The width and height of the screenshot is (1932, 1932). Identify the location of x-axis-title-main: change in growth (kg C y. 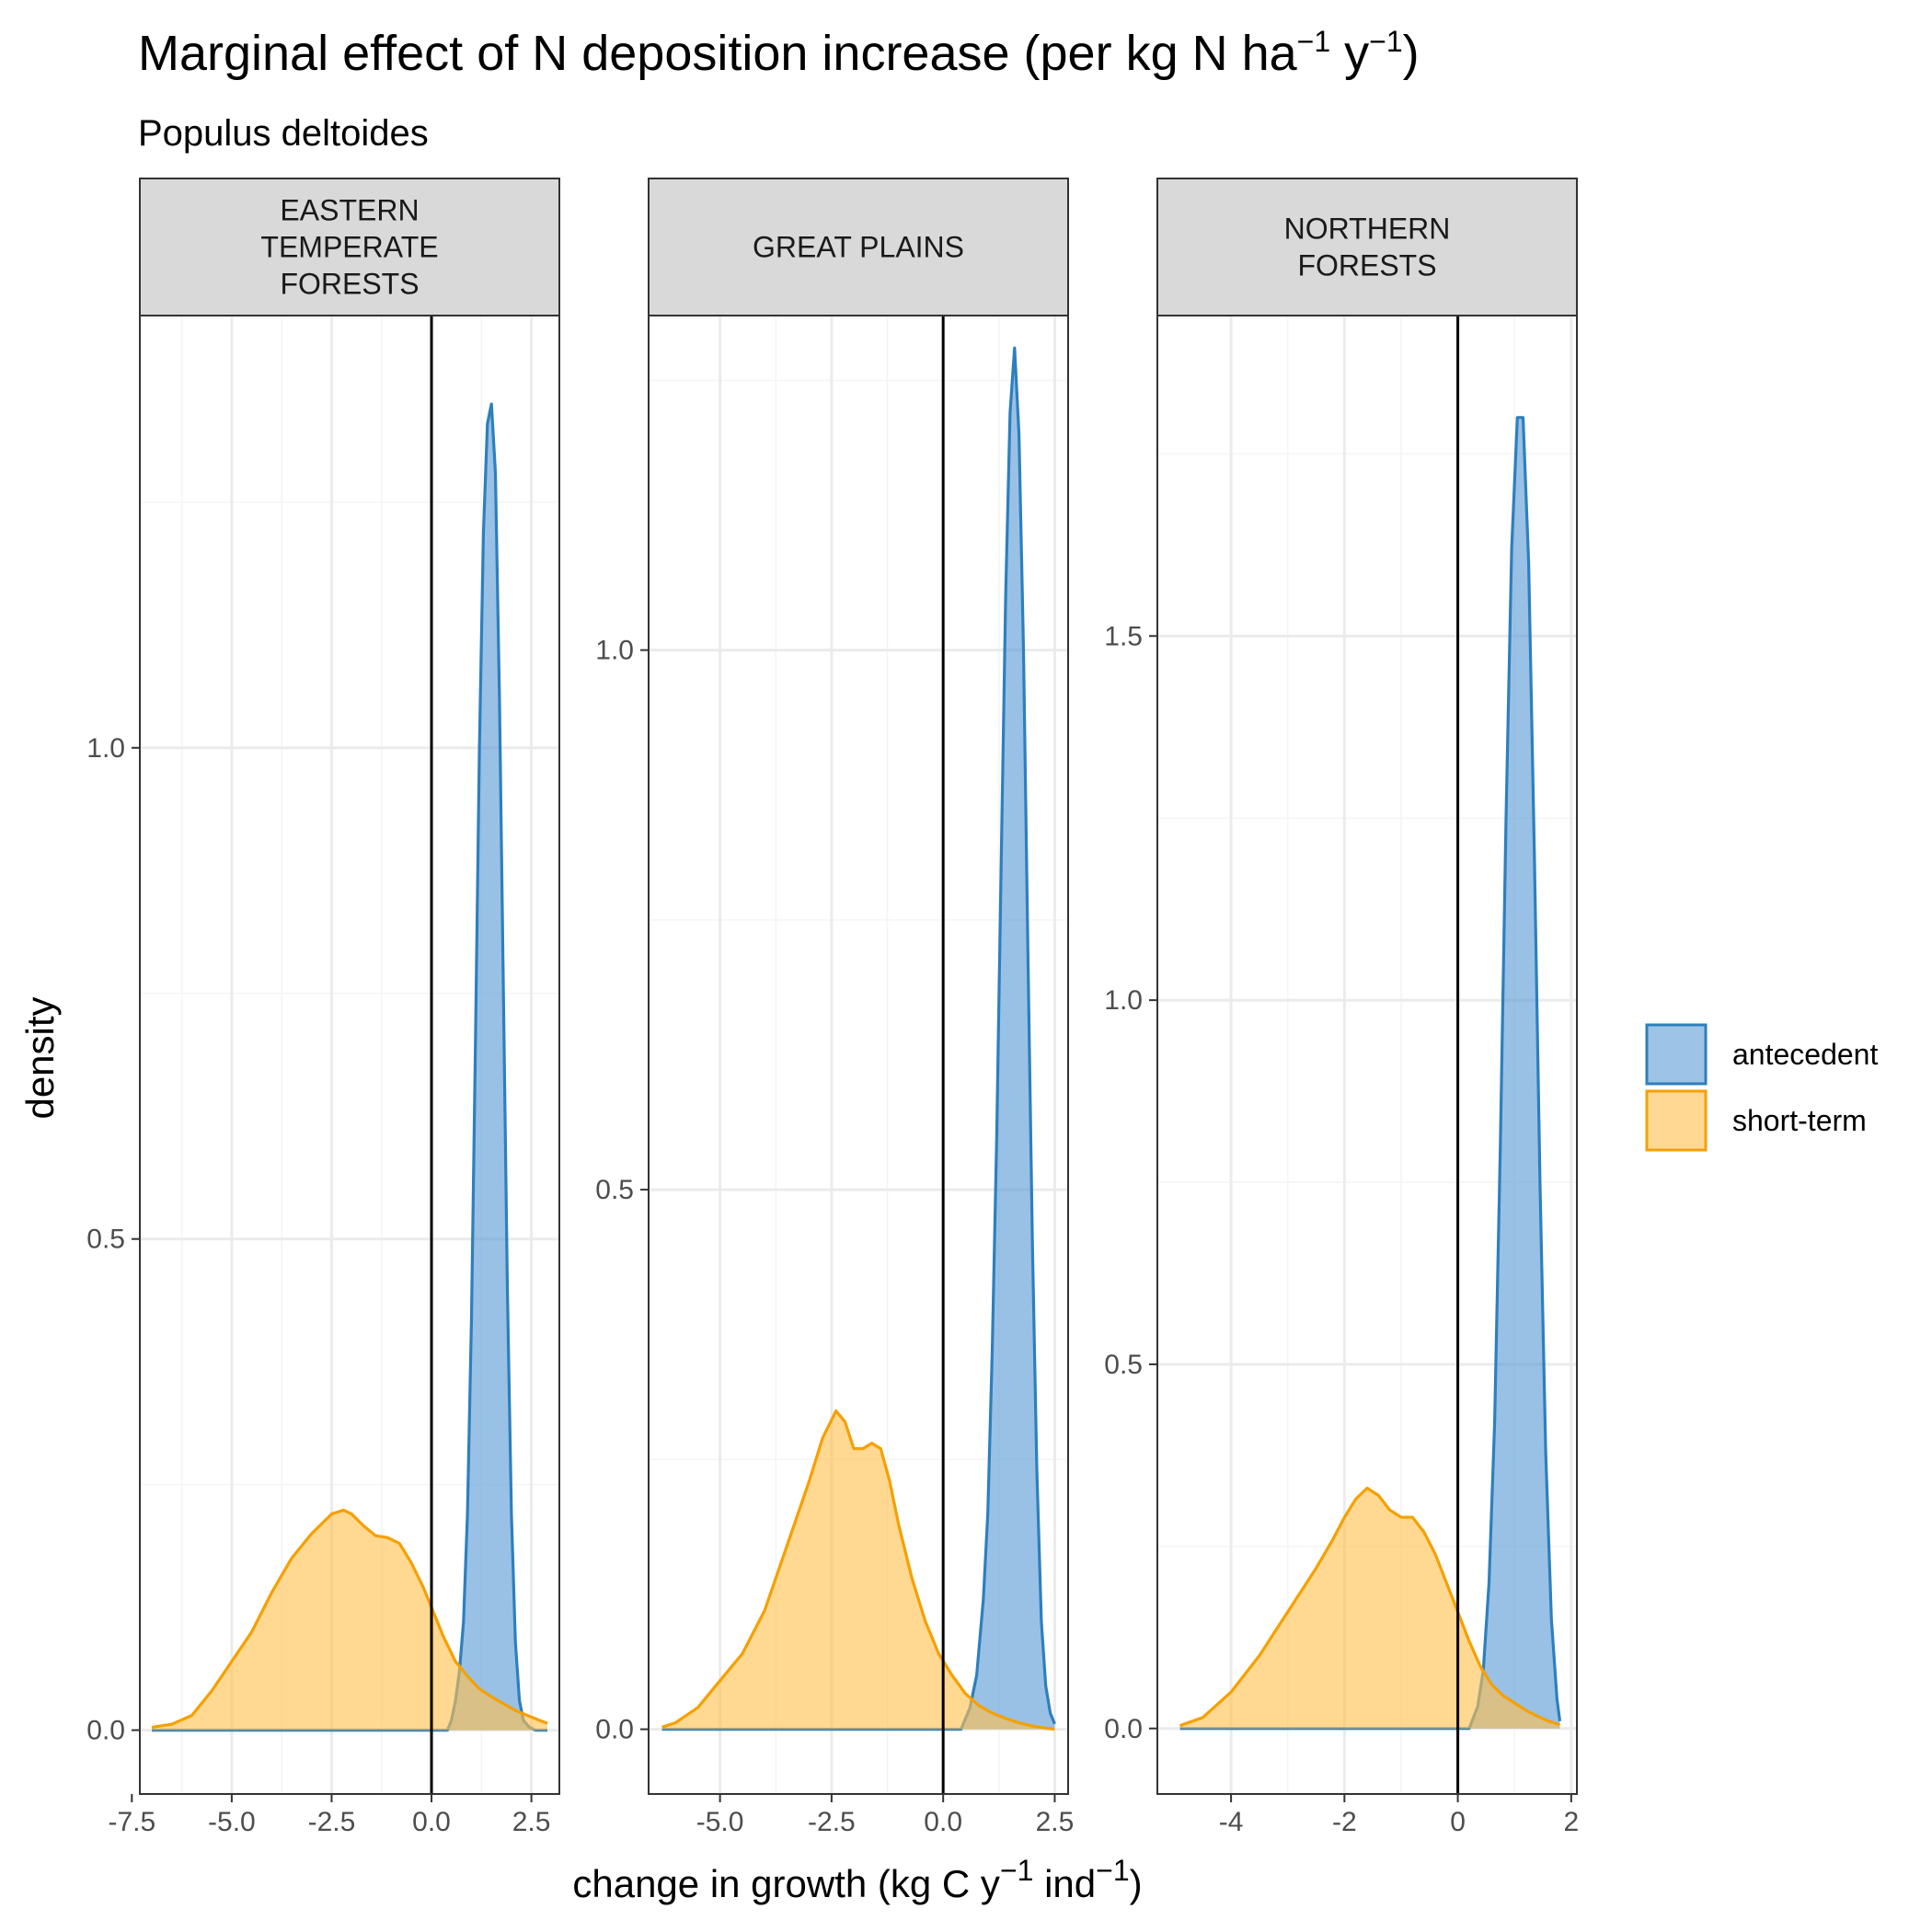
(786, 1883).